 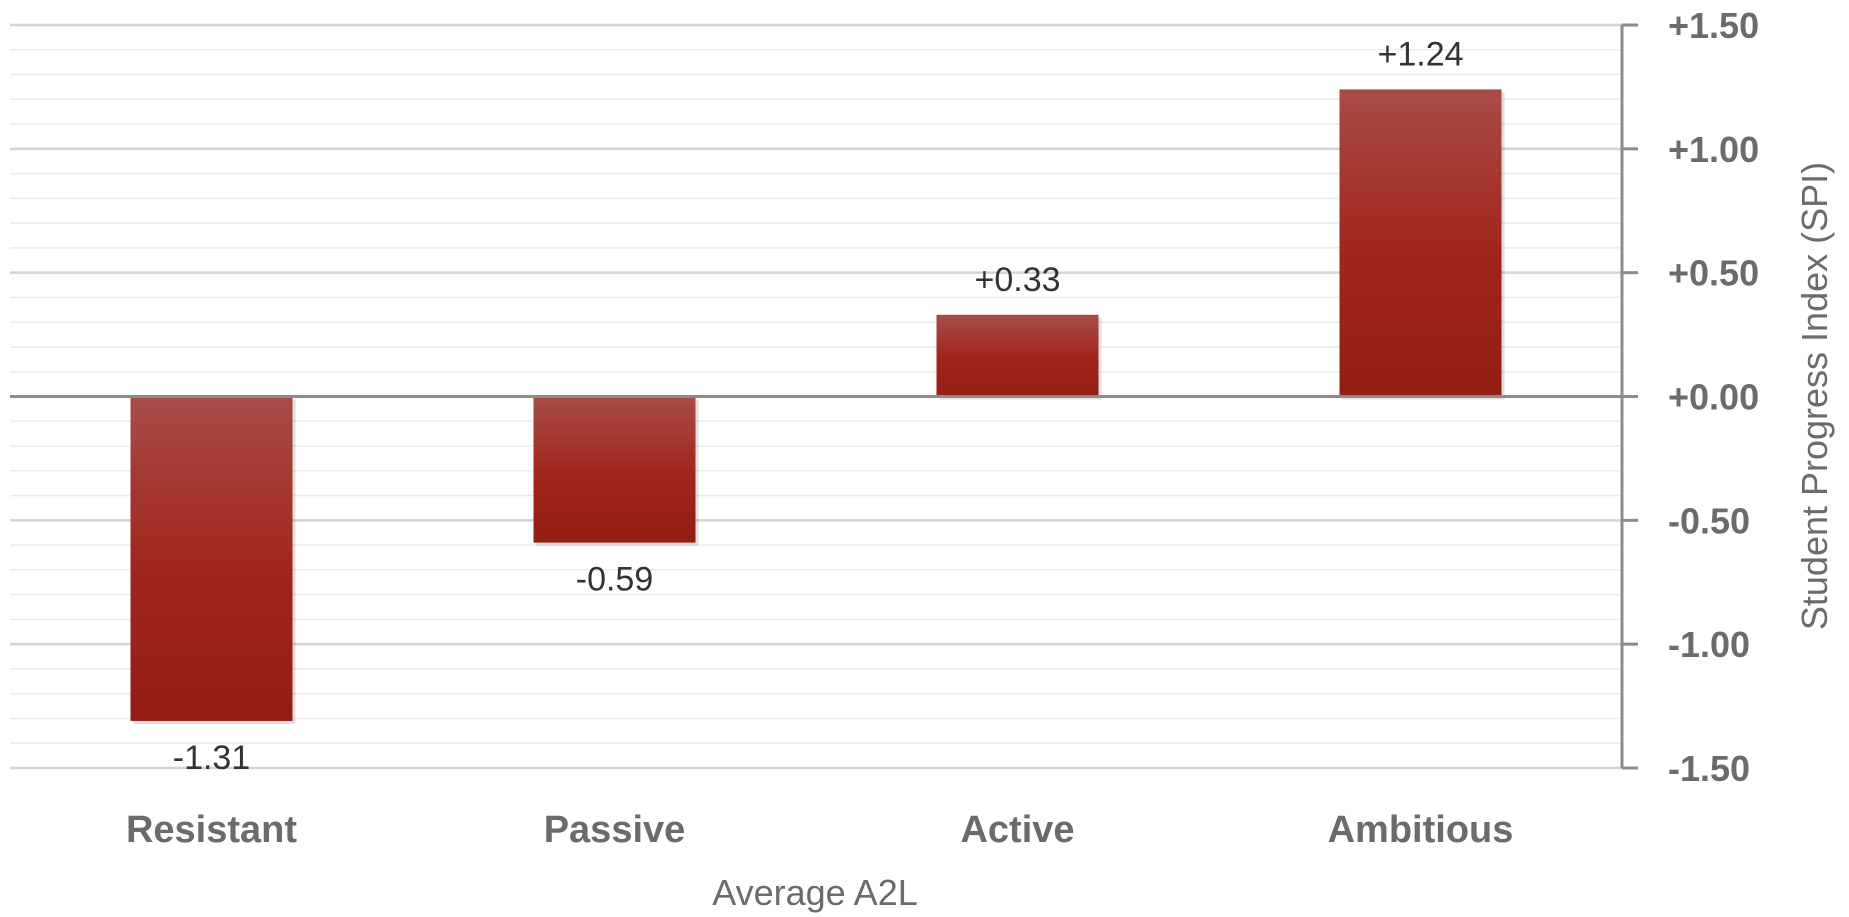 I want to click on category-label: Resistant, so click(x=211, y=830).